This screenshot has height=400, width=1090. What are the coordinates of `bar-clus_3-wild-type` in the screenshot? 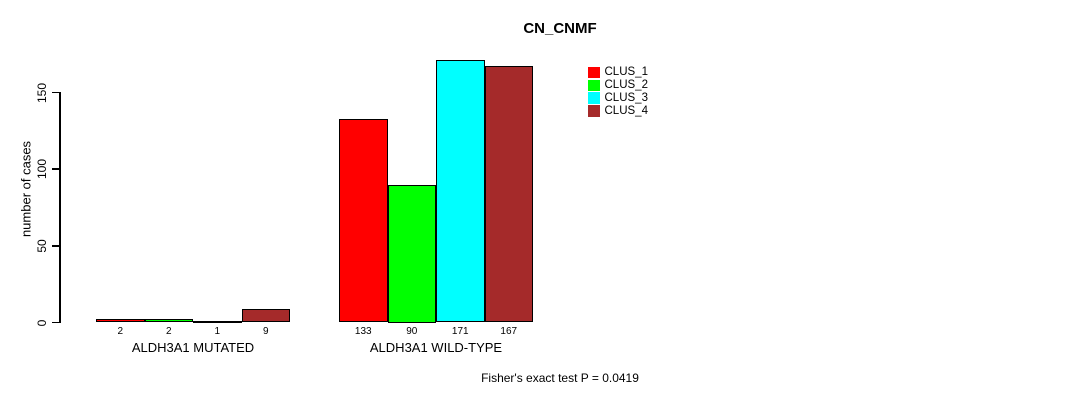 It's located at (460, 191).